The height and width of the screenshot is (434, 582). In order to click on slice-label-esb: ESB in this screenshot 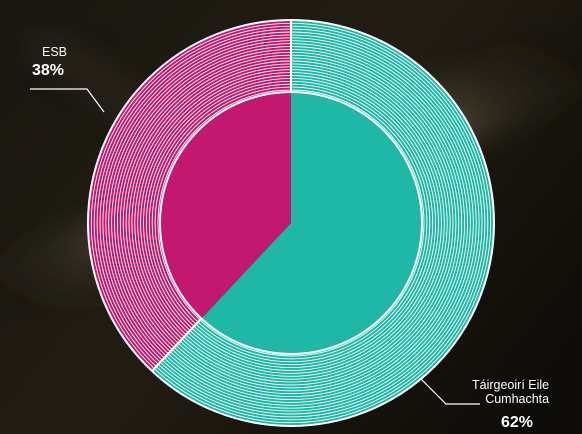, I will do `click(54, 52)`.